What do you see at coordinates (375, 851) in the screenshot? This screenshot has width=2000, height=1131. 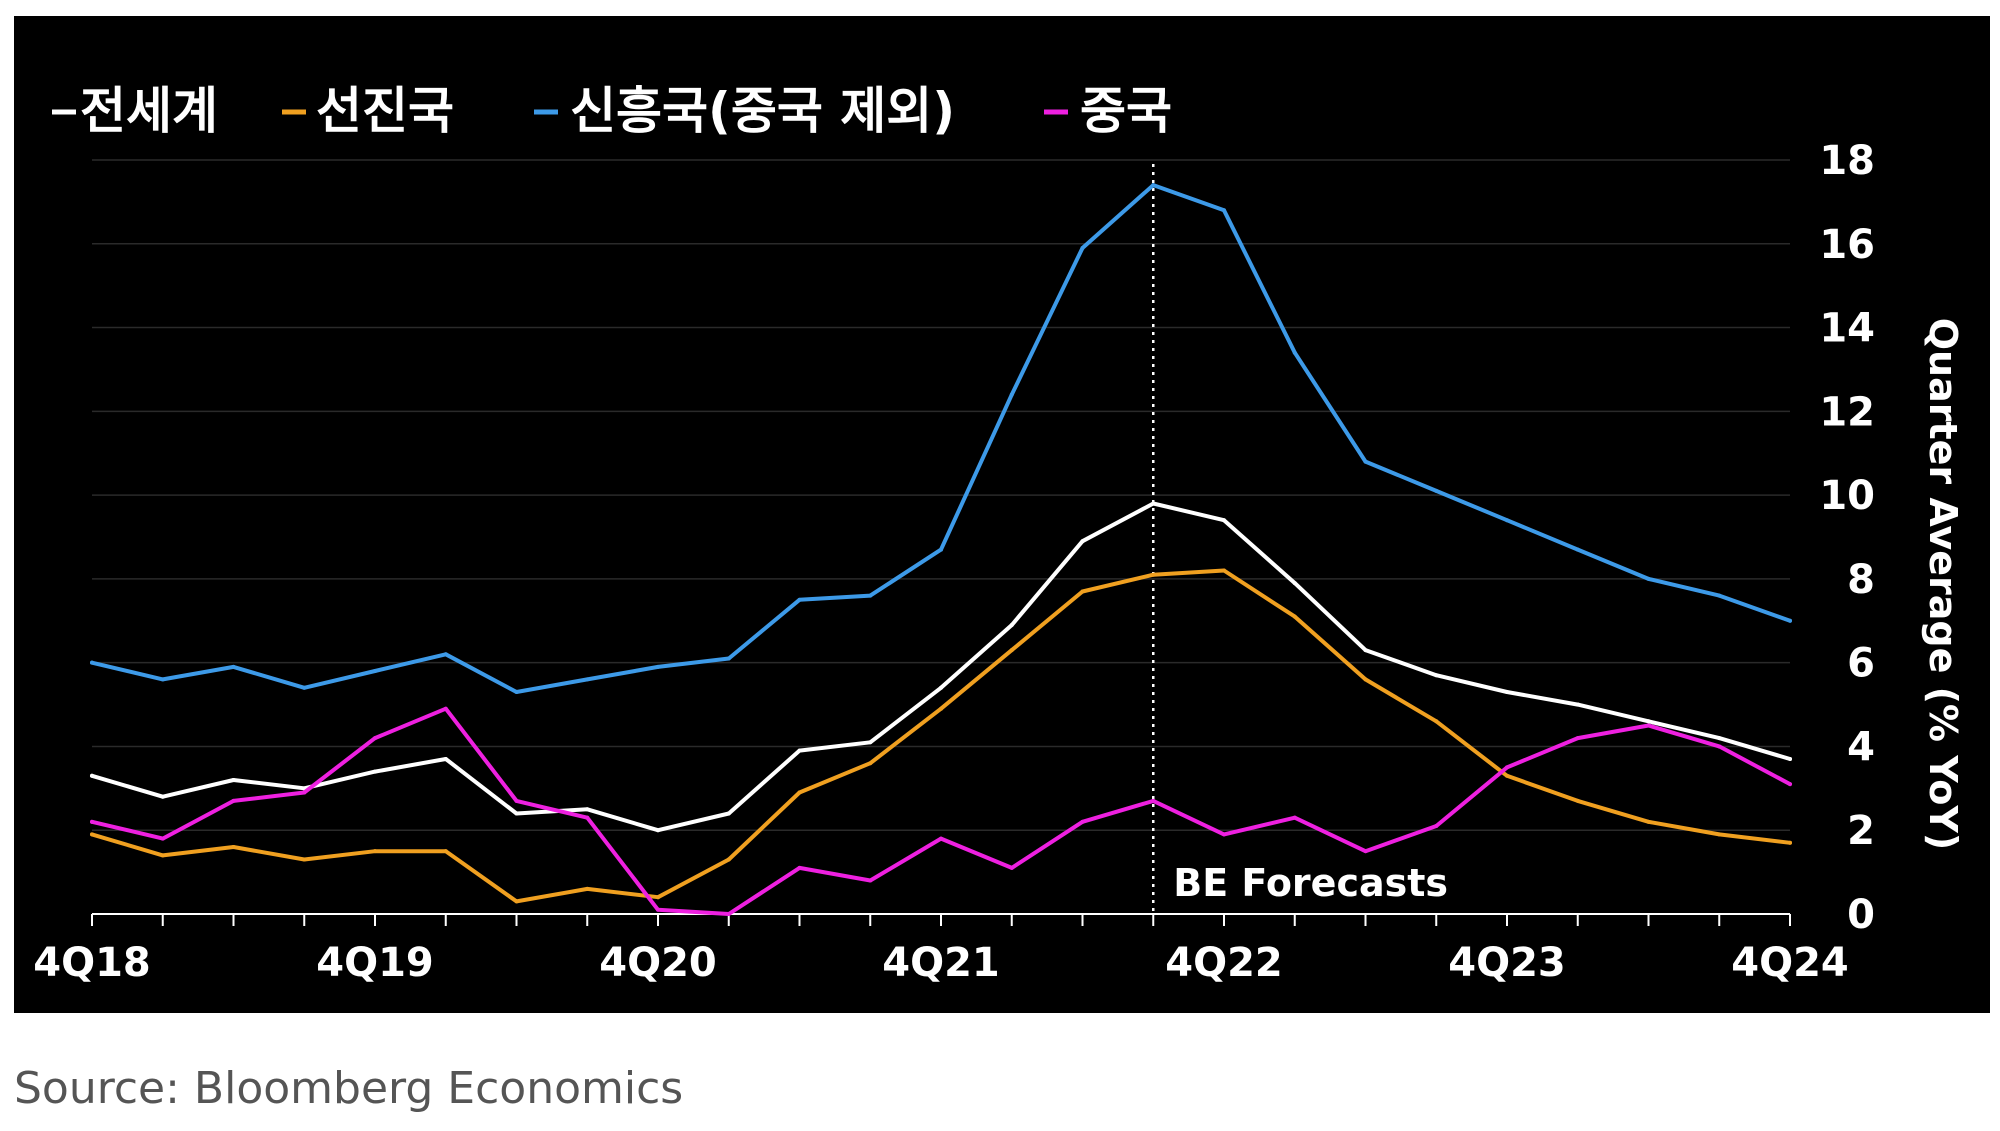 I see `data-point-s1-4Q19` at bounding box center [375, 851].